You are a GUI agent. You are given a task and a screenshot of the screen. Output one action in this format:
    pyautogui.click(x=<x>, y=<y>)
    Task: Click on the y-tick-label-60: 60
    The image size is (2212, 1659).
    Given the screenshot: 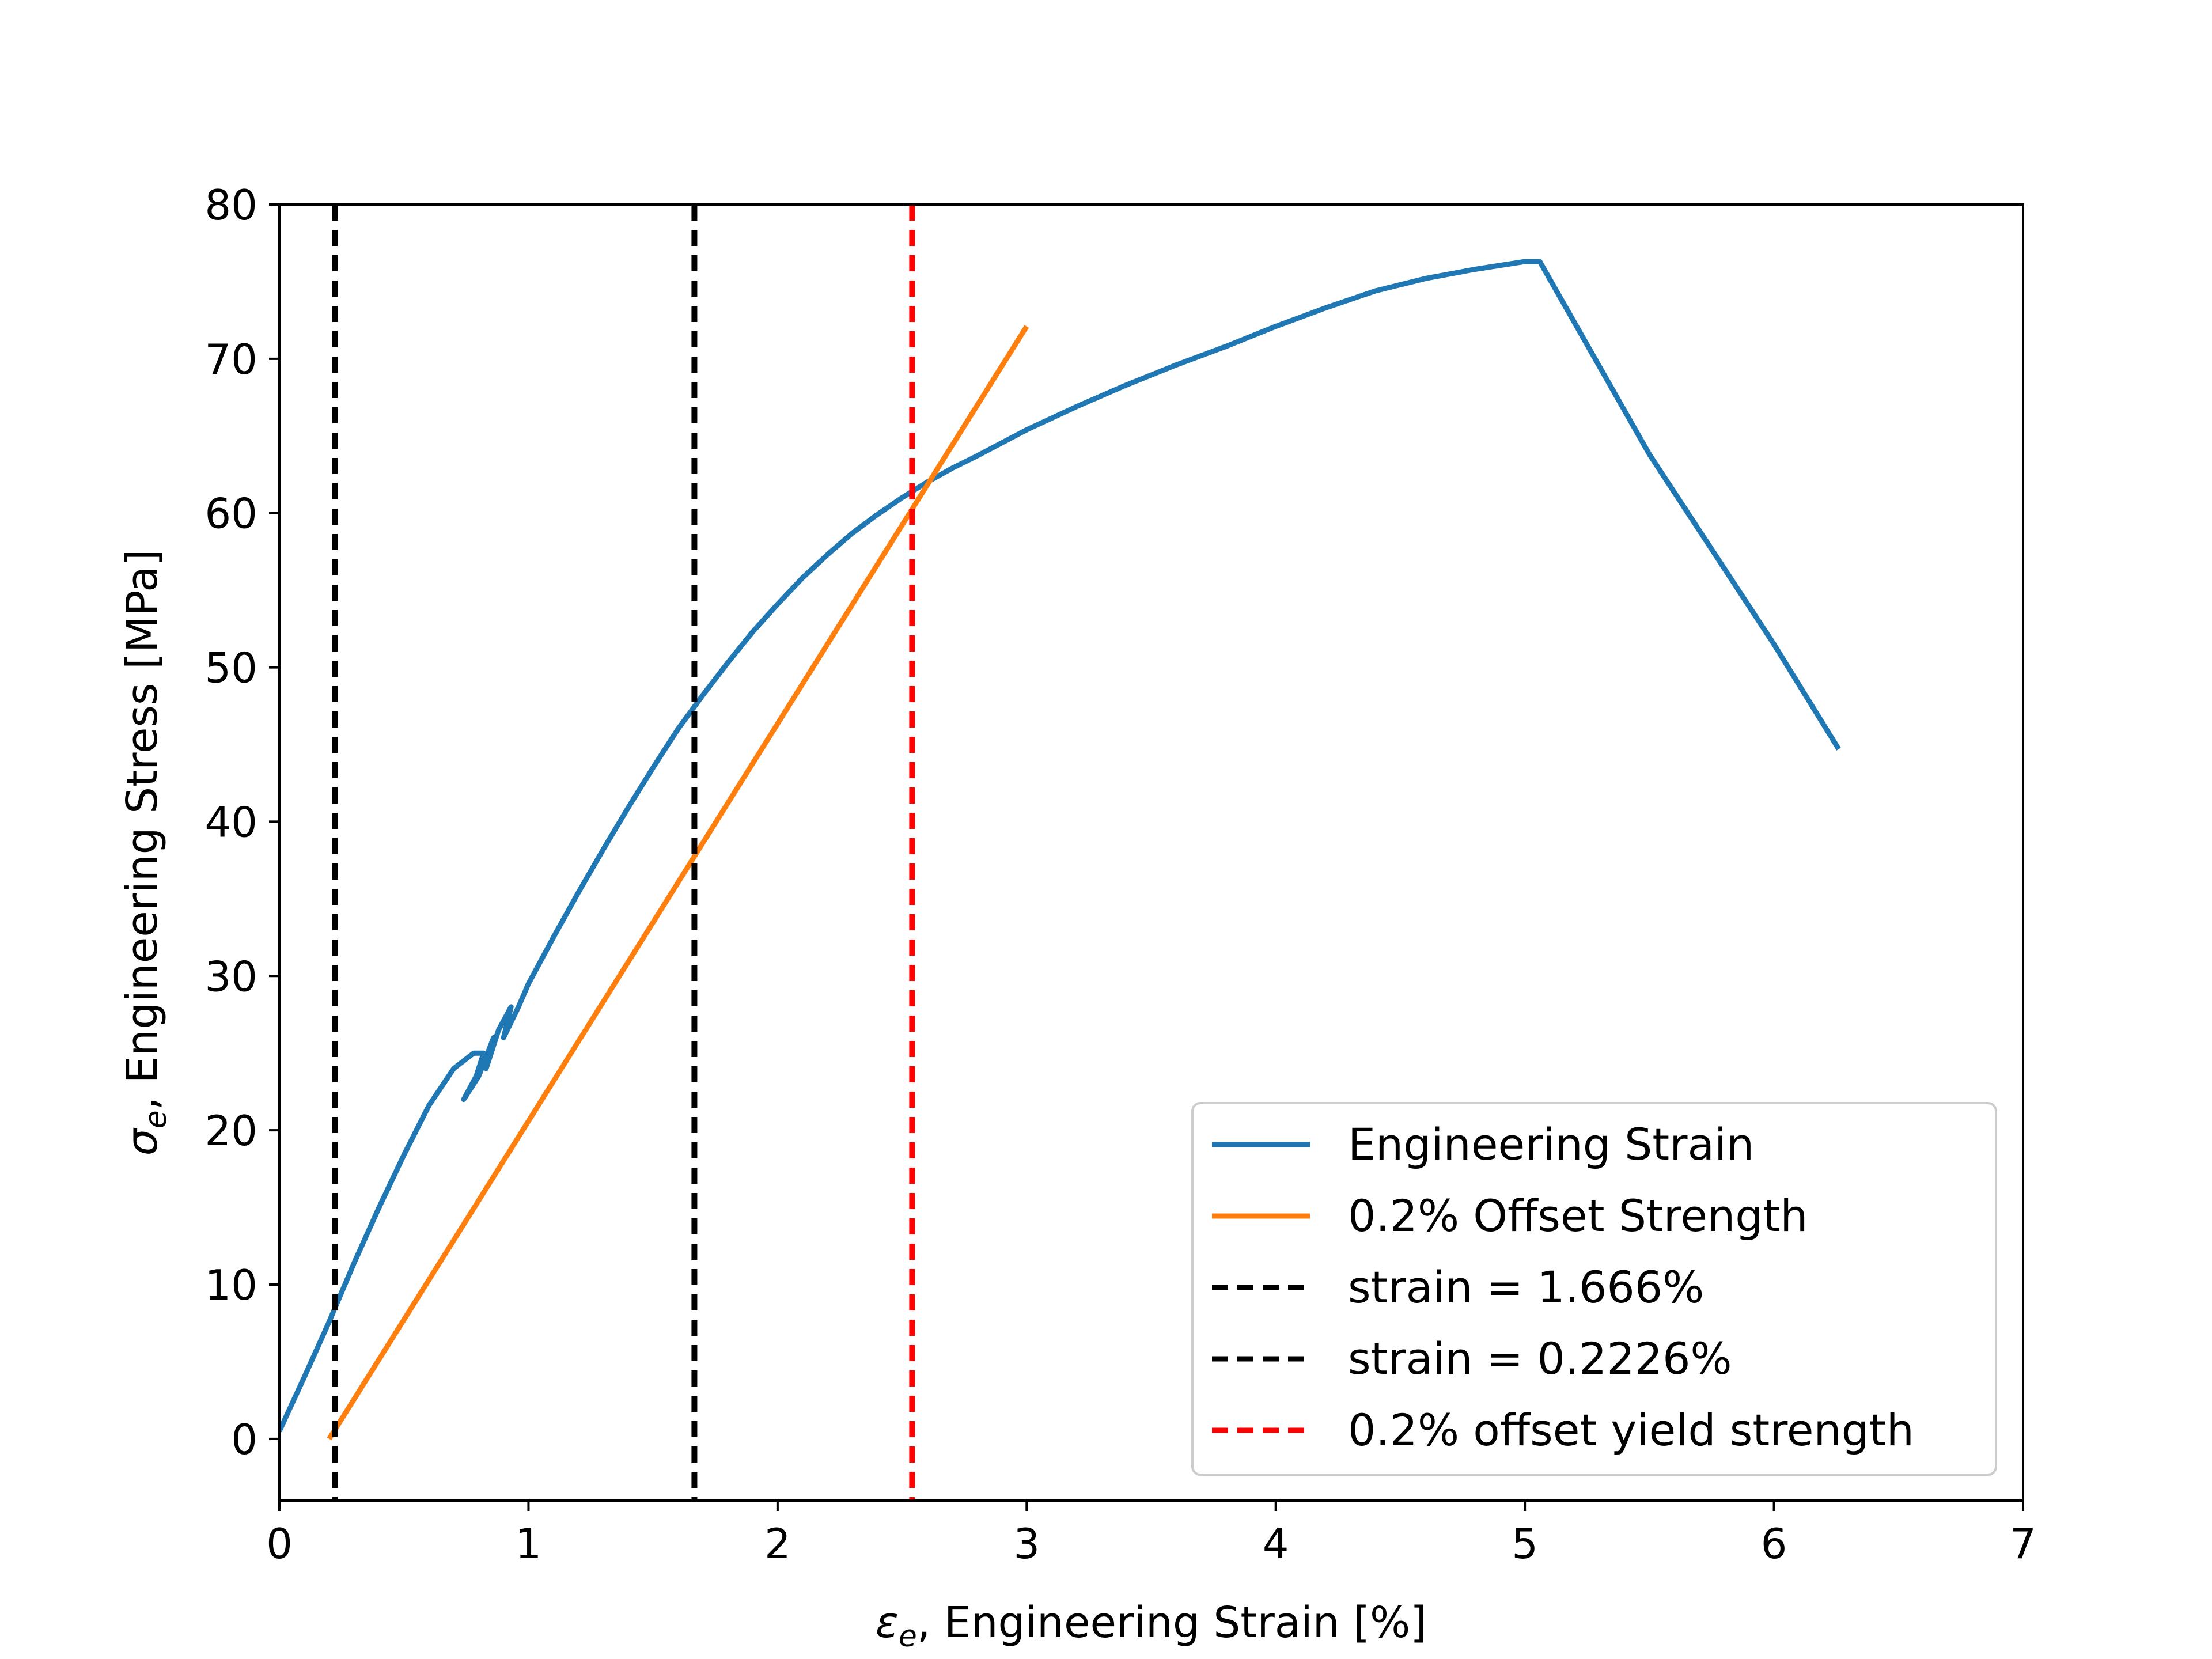 What is the action you would take?
    pyautogui.click(x=230, y=514)
    